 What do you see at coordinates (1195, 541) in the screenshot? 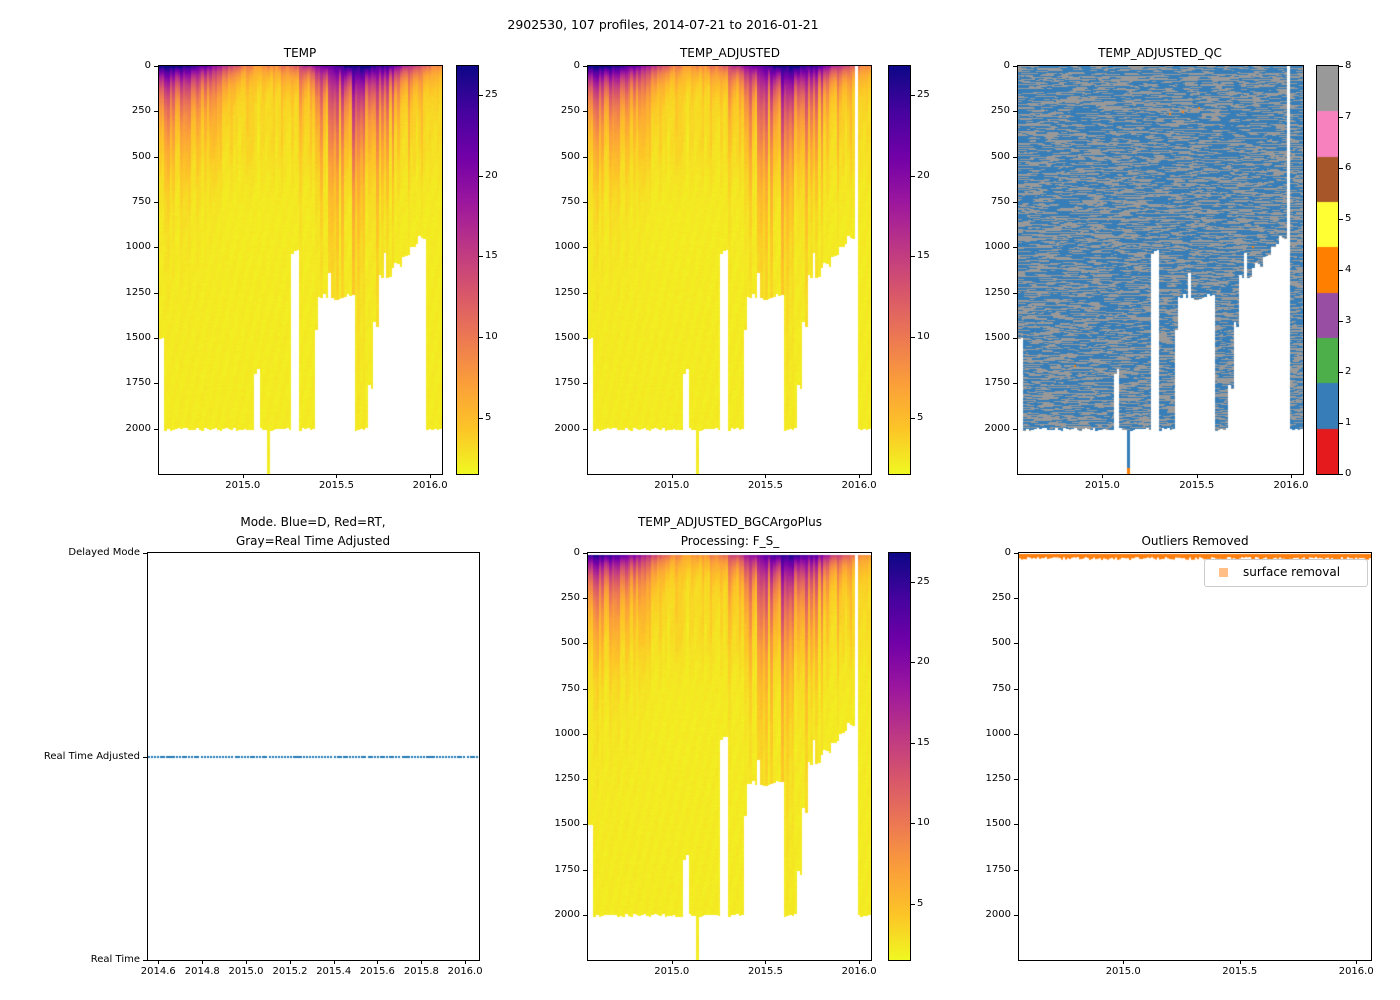
I see `panel-title-outliers: Outliers Removed` at bounding box center [1195, 541].